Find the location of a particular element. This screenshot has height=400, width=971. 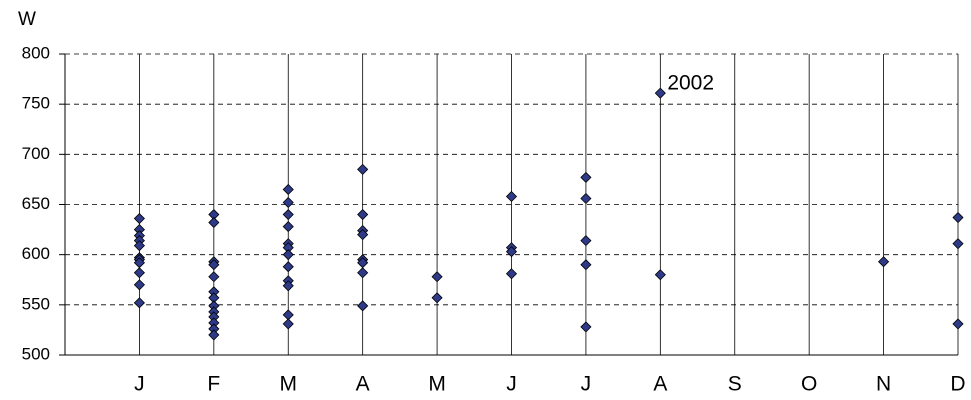

y-tick-label: 750 is located at coordinates (36, 103).